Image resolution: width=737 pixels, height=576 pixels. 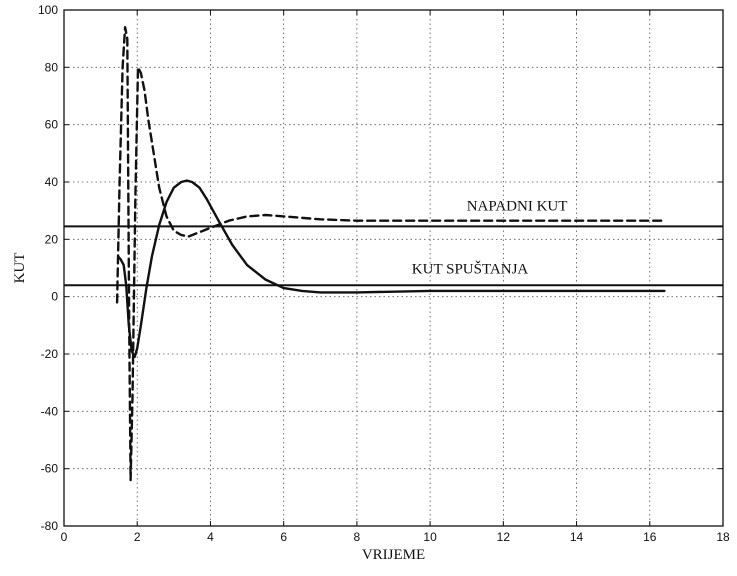 I want to click on y-tick-label: -80, so click(x=50, y=526).